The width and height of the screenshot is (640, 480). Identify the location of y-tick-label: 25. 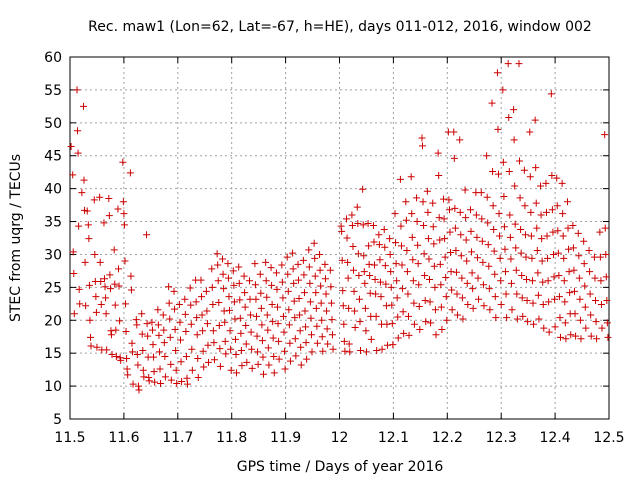
(53, 288).